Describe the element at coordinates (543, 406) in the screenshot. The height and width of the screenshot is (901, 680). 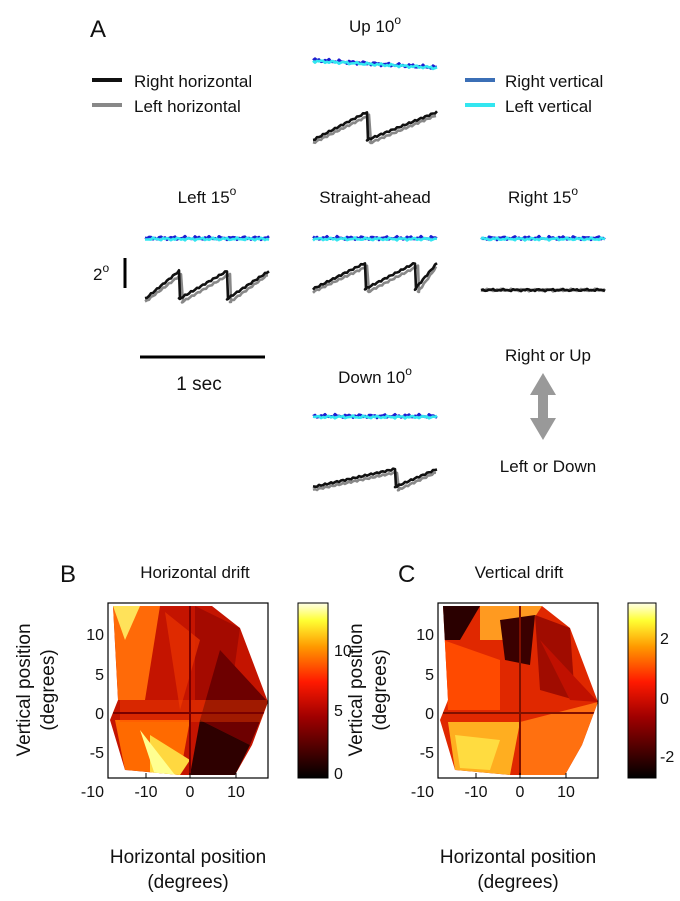
I see `double-arrow-icon` at that location.